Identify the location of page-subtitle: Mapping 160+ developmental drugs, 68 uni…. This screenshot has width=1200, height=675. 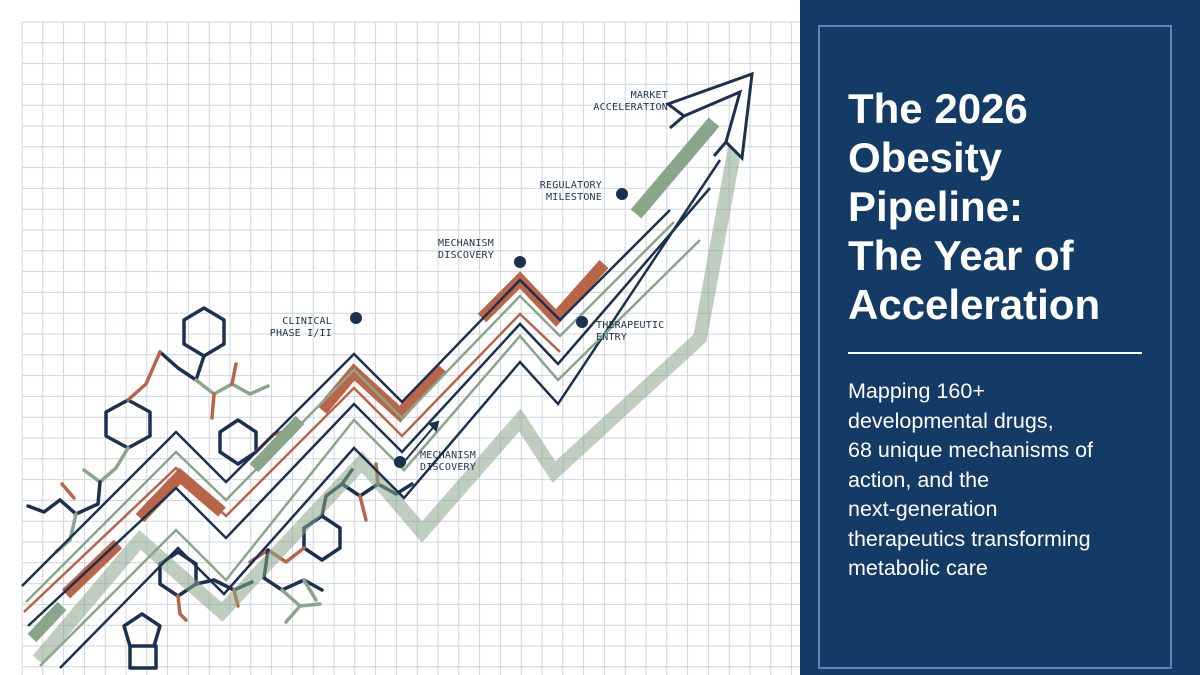
(971, 479).